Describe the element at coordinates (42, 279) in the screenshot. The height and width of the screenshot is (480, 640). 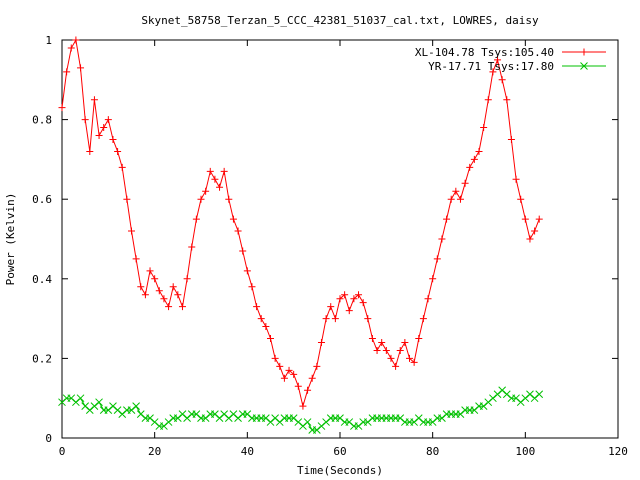
I see `y-tick-label: 0.4` at that location.